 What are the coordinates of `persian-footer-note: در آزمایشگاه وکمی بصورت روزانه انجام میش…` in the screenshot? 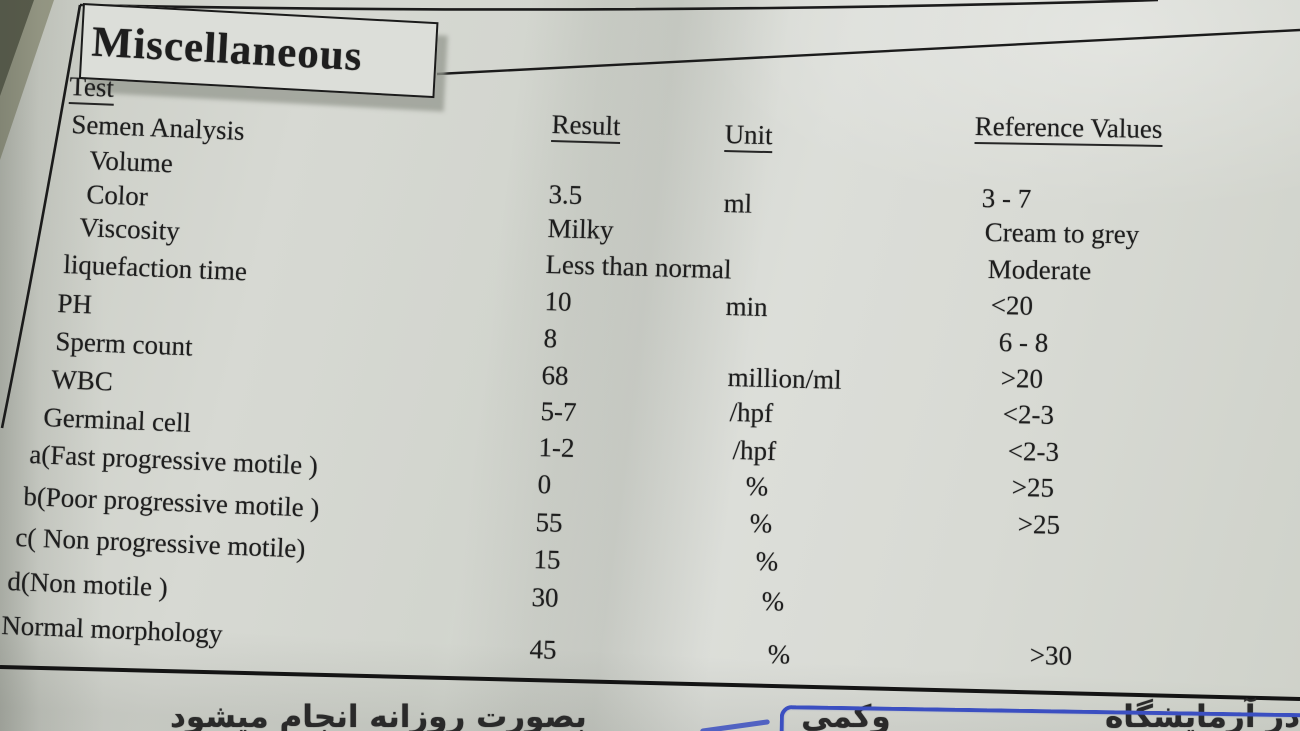 It's located at (735, 715).